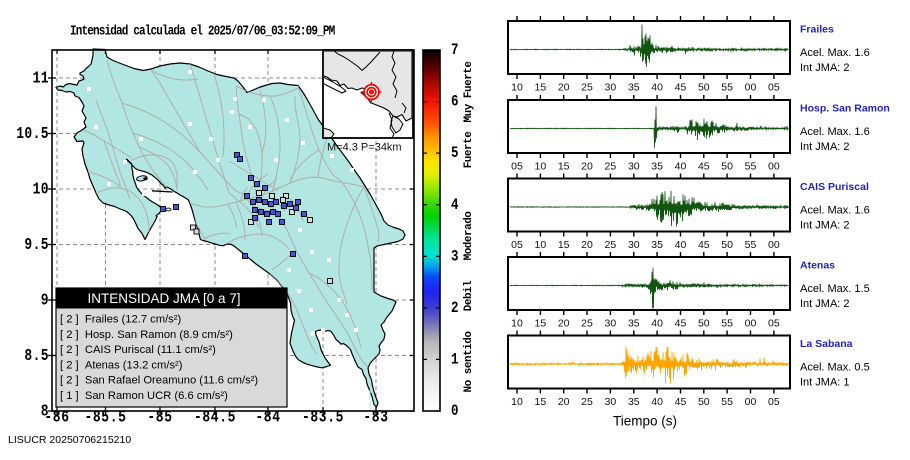 The image size is (910, 460). I want to click on svg-text: 10.5, so click(32, 135).